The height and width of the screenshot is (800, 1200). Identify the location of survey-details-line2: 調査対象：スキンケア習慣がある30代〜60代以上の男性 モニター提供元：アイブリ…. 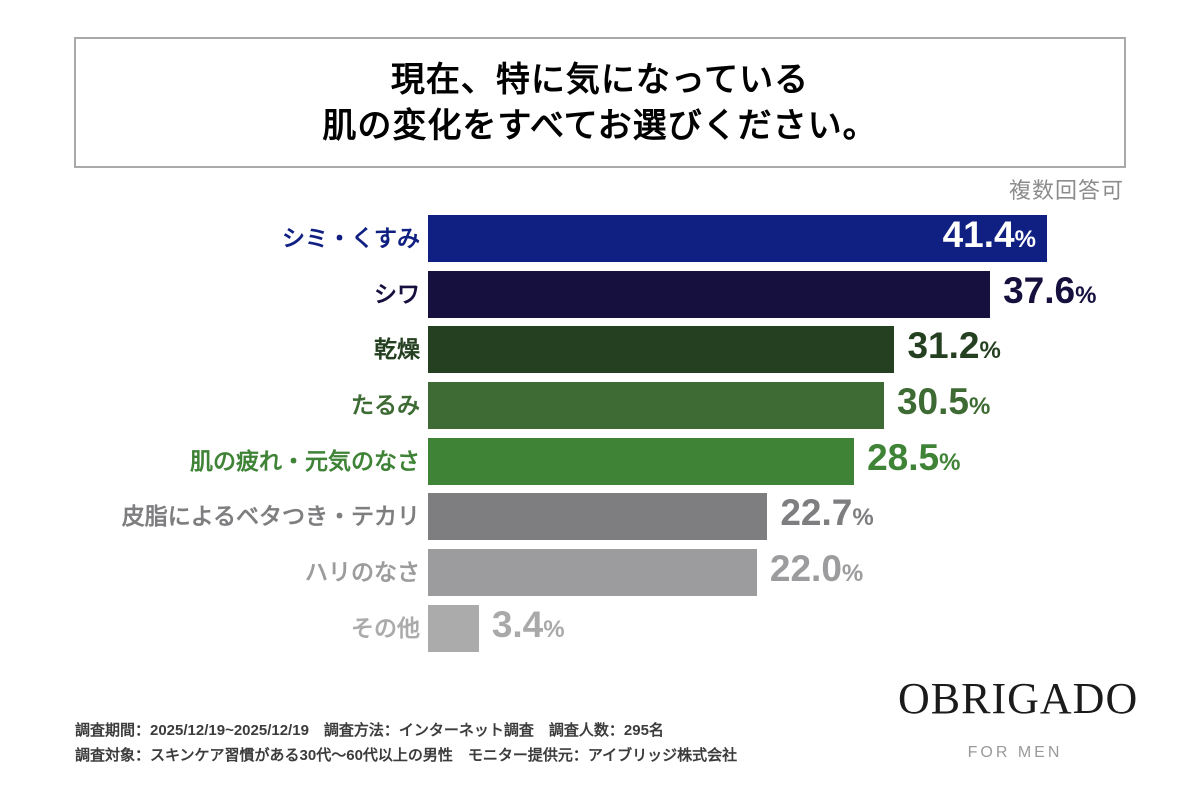
(406, 755).